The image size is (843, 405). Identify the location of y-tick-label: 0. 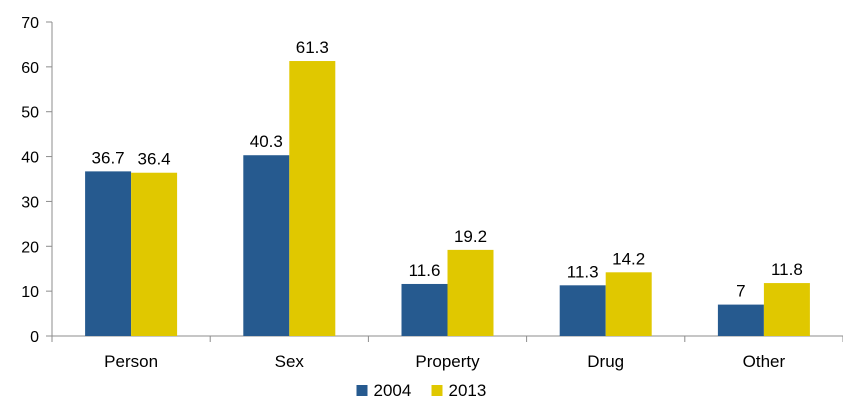
(34, 337).